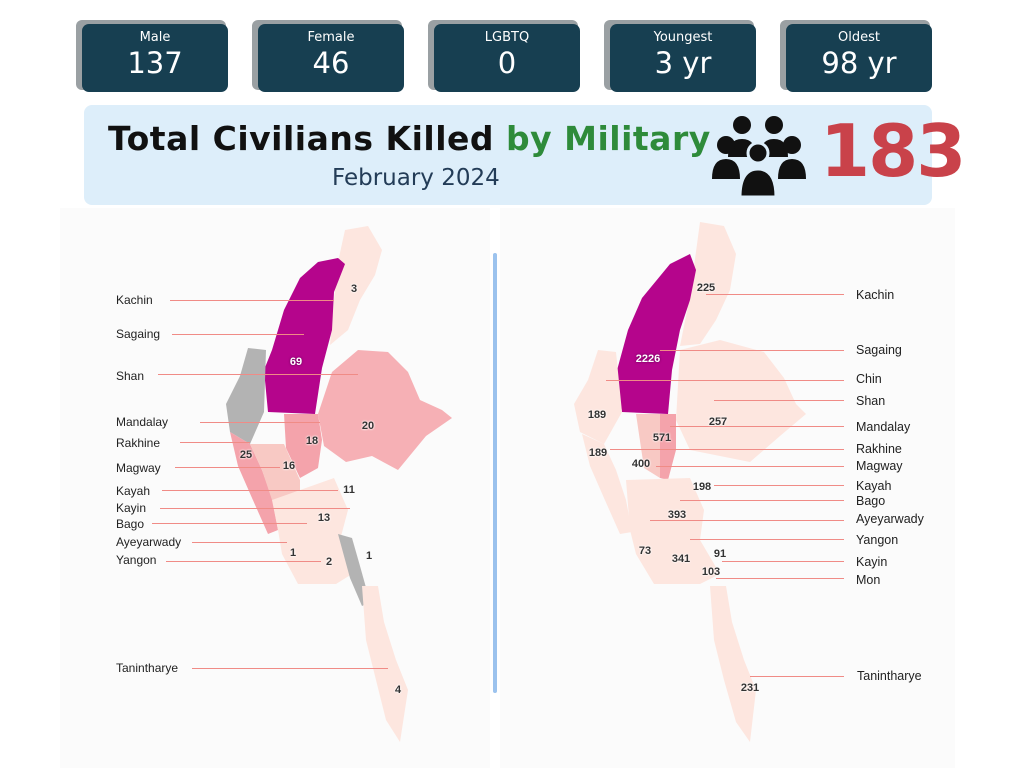 This screenshot has height=768, width=1024. What do you see at coordinates (307, 138) in the screenshot?
I see `banner-title-main: Total Civilians Killed` at bounding box center [307, 138].